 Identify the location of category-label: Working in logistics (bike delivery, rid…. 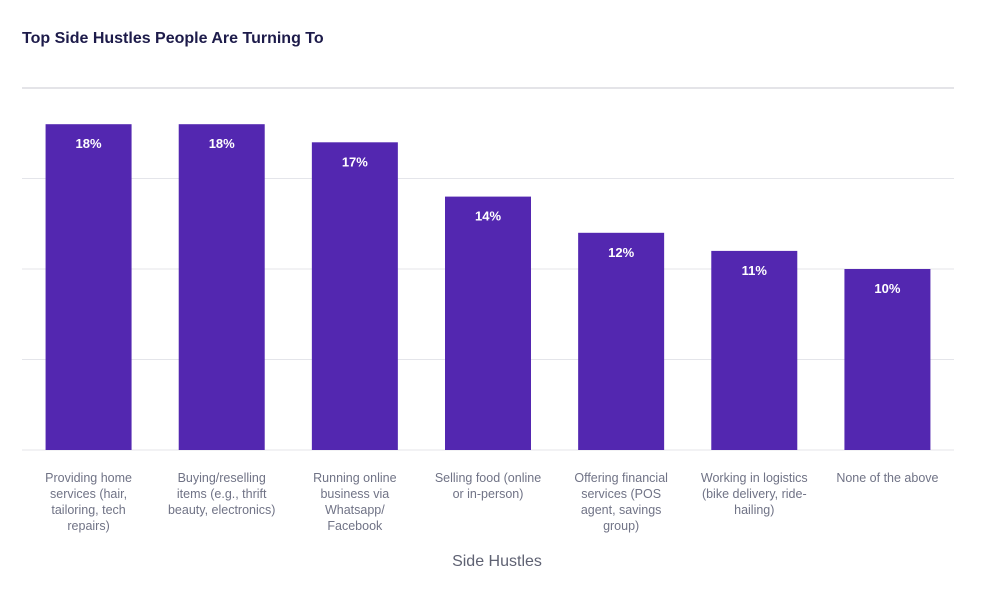
(754, 494).